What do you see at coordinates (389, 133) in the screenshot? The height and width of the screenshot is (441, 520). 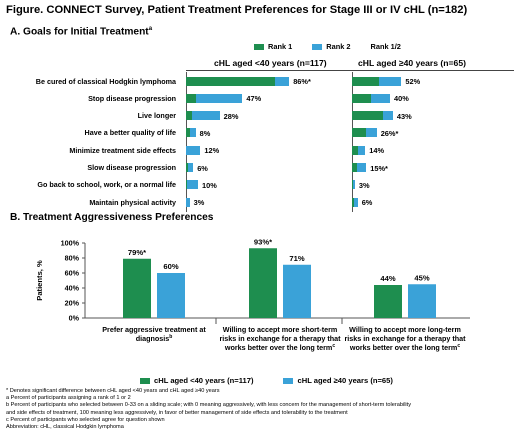 I see `value-label-over-40-3: 26%*` at bounding box center [389, 133].